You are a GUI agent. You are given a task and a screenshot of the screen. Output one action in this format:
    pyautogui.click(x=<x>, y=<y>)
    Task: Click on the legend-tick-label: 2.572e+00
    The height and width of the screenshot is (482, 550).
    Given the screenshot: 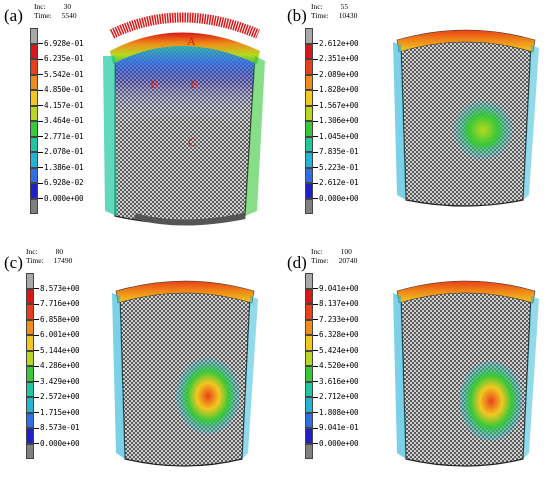 What is the action you would take?
    pyautogui.click(x=60, y=396)
    